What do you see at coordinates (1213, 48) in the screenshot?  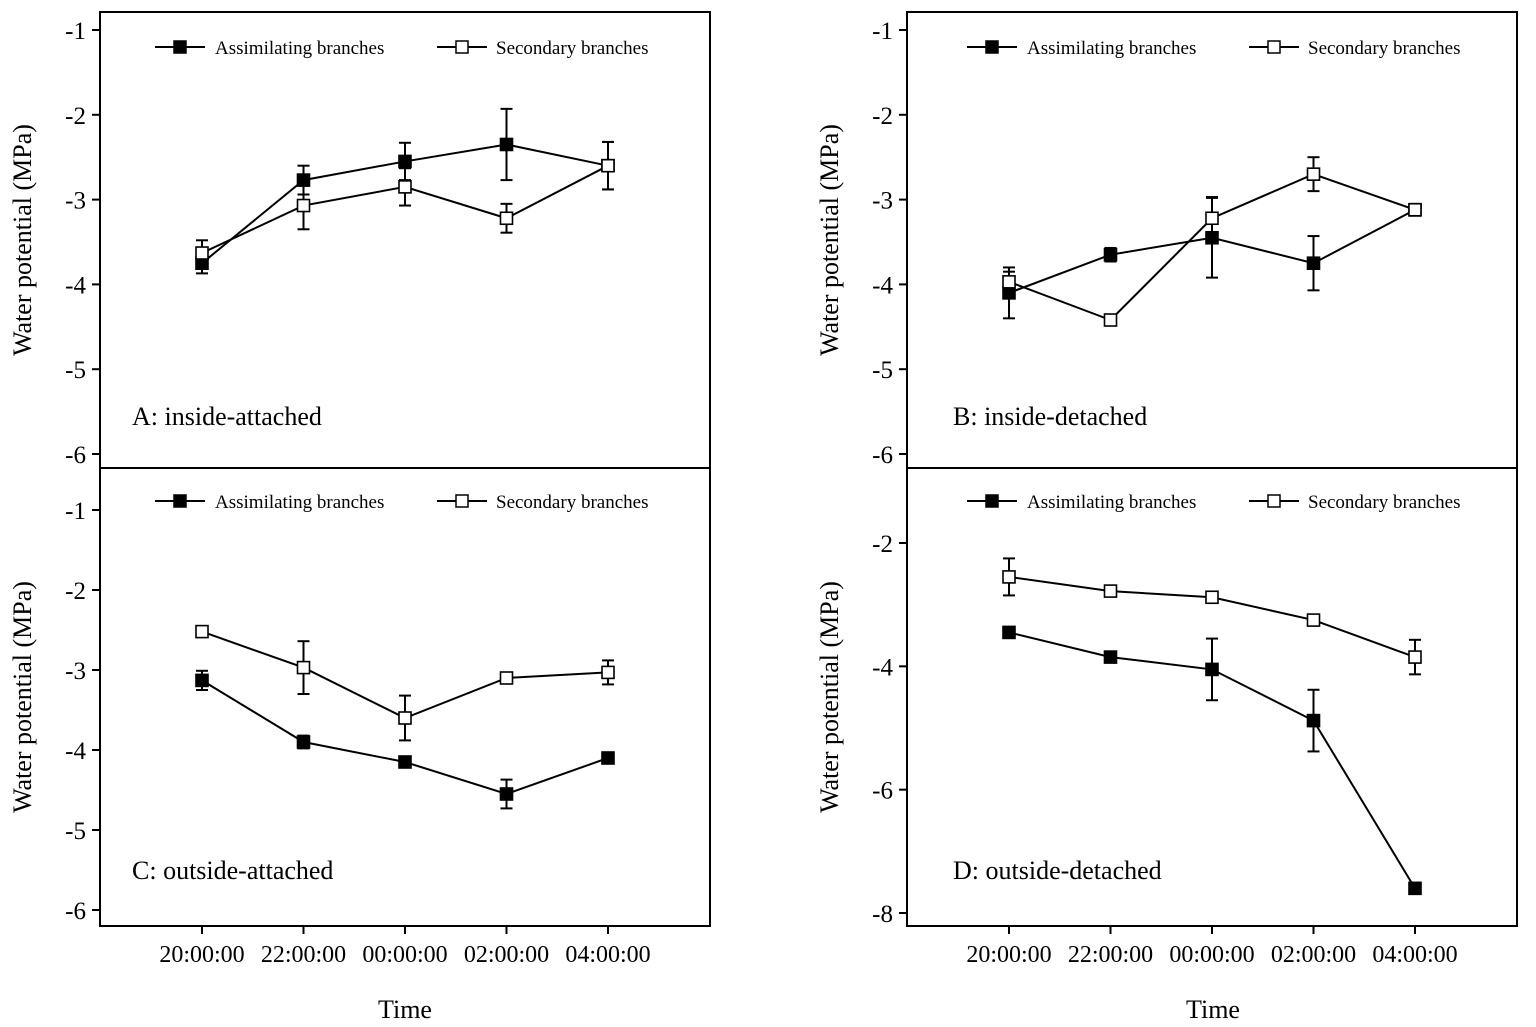 I see `panel-b-legend: Assimilating branches Secondary branches` at bounding box center [1213, 48].